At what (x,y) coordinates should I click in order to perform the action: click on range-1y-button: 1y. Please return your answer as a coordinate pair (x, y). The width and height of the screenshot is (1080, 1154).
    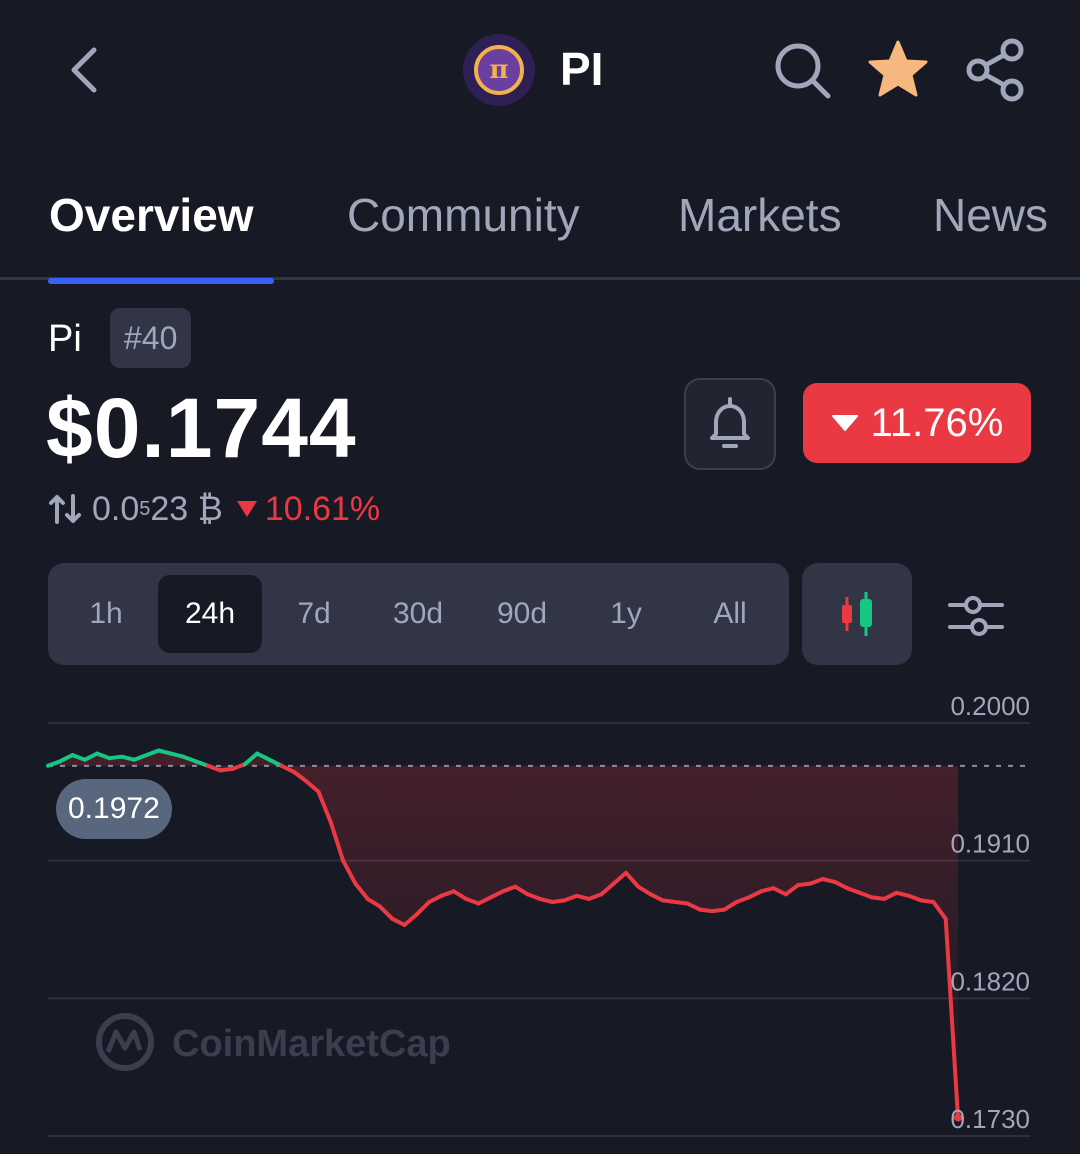
    Looking at the image, I should click on (626, 613).